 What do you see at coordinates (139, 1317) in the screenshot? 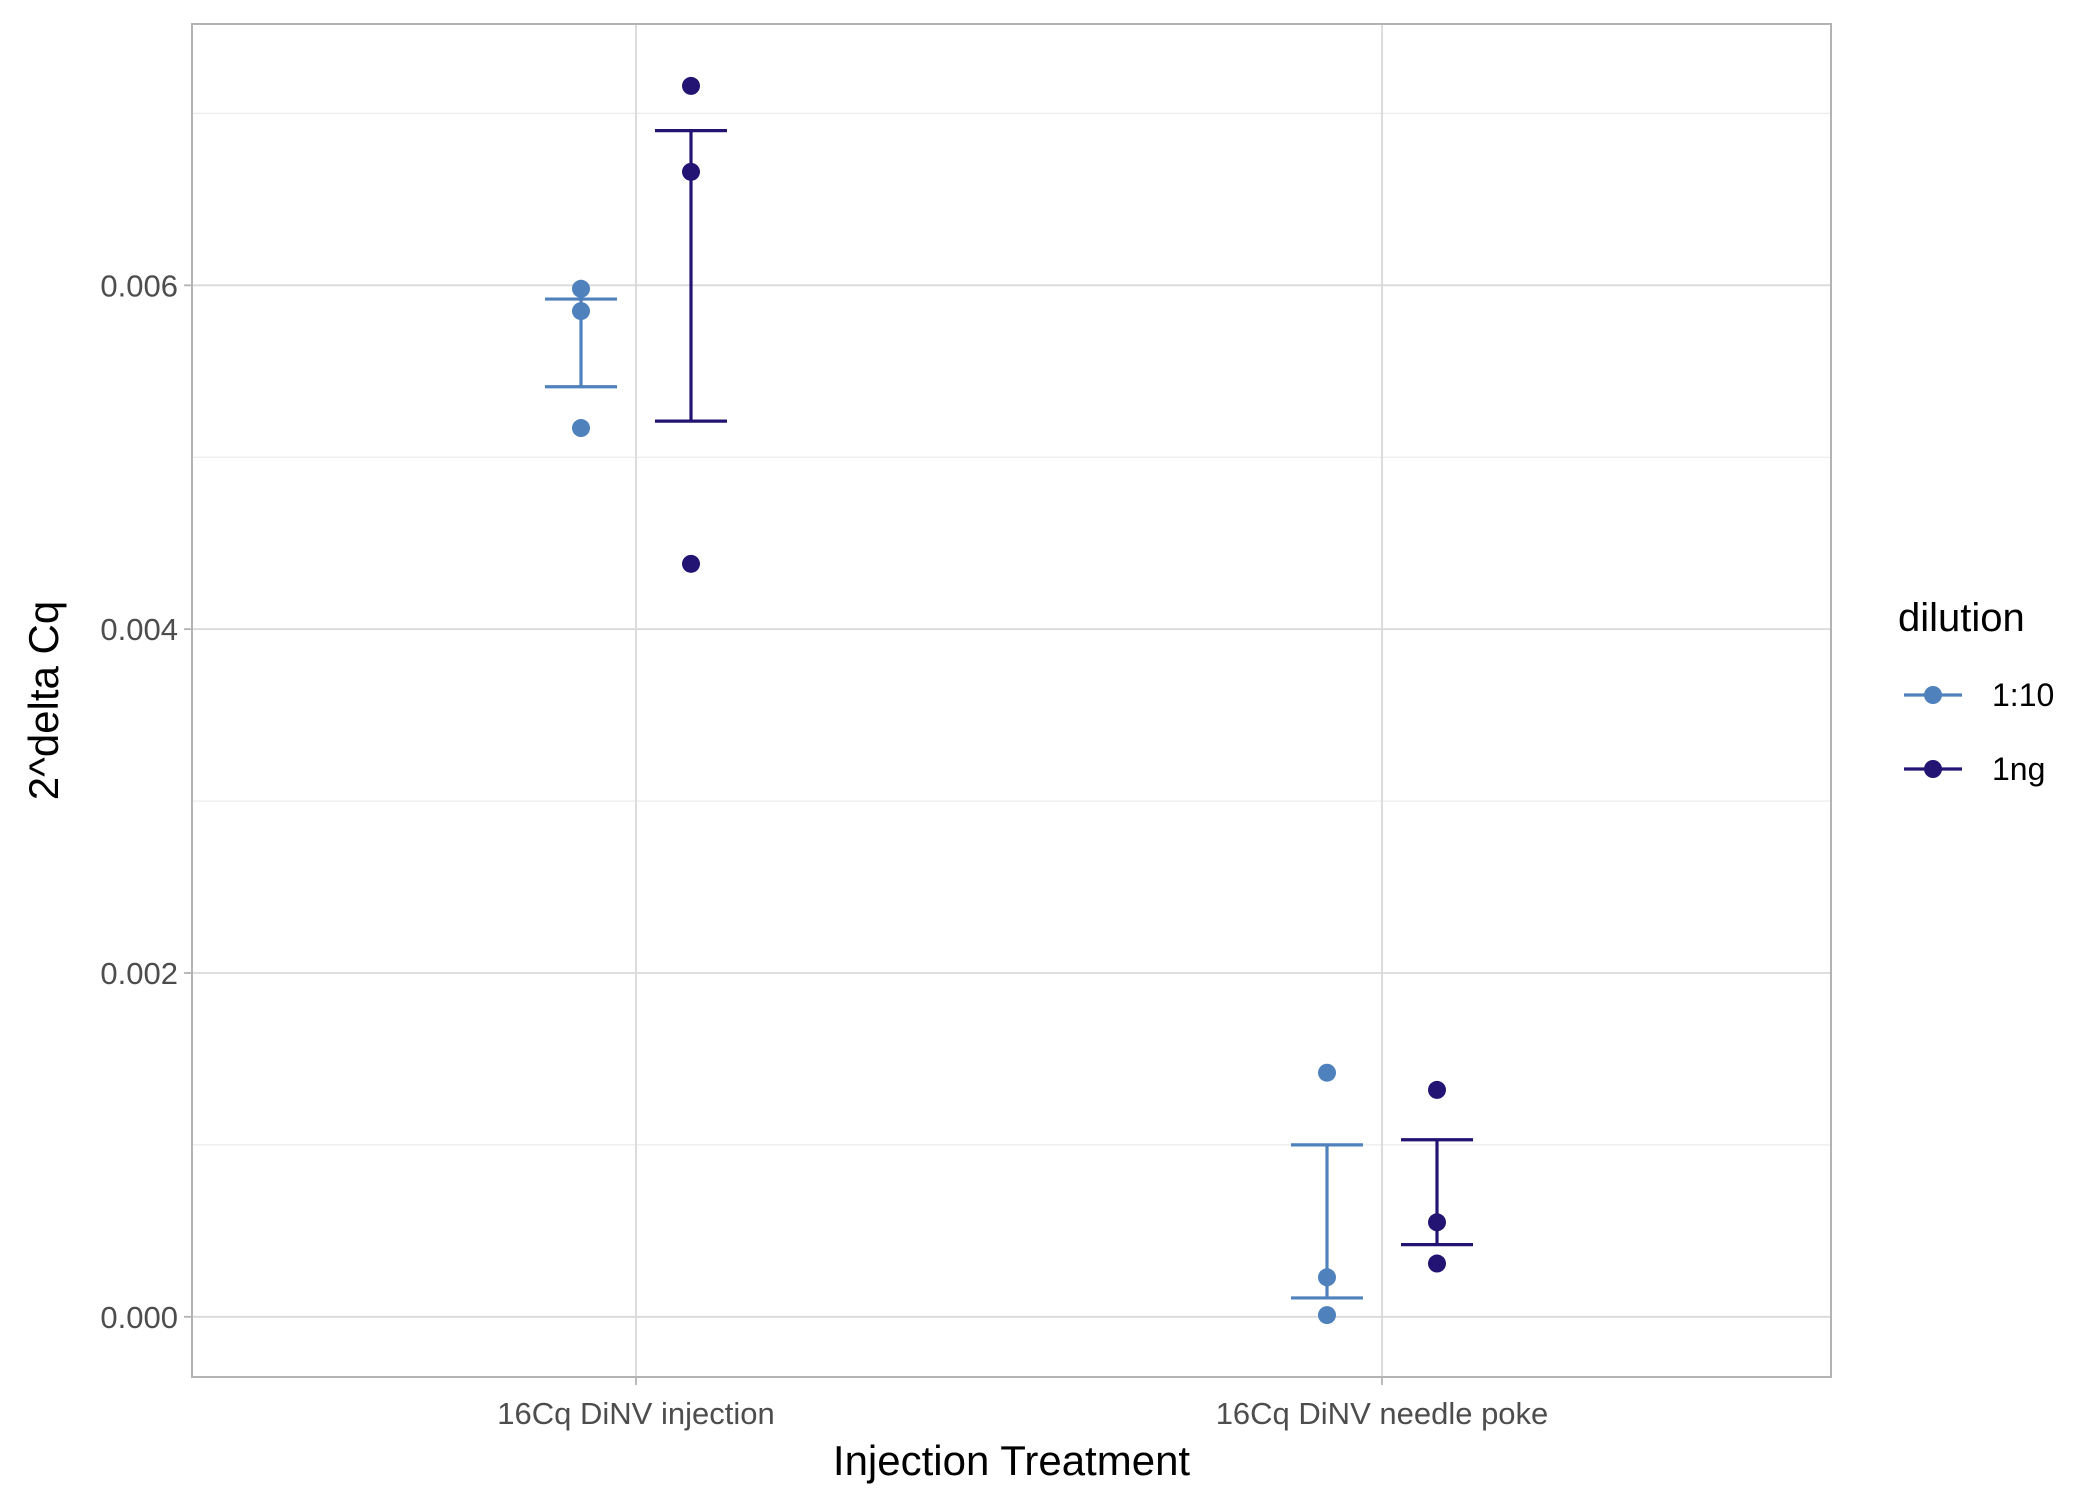
I see `y-tick-label: 0.000` at bounding box center [139, 1317].